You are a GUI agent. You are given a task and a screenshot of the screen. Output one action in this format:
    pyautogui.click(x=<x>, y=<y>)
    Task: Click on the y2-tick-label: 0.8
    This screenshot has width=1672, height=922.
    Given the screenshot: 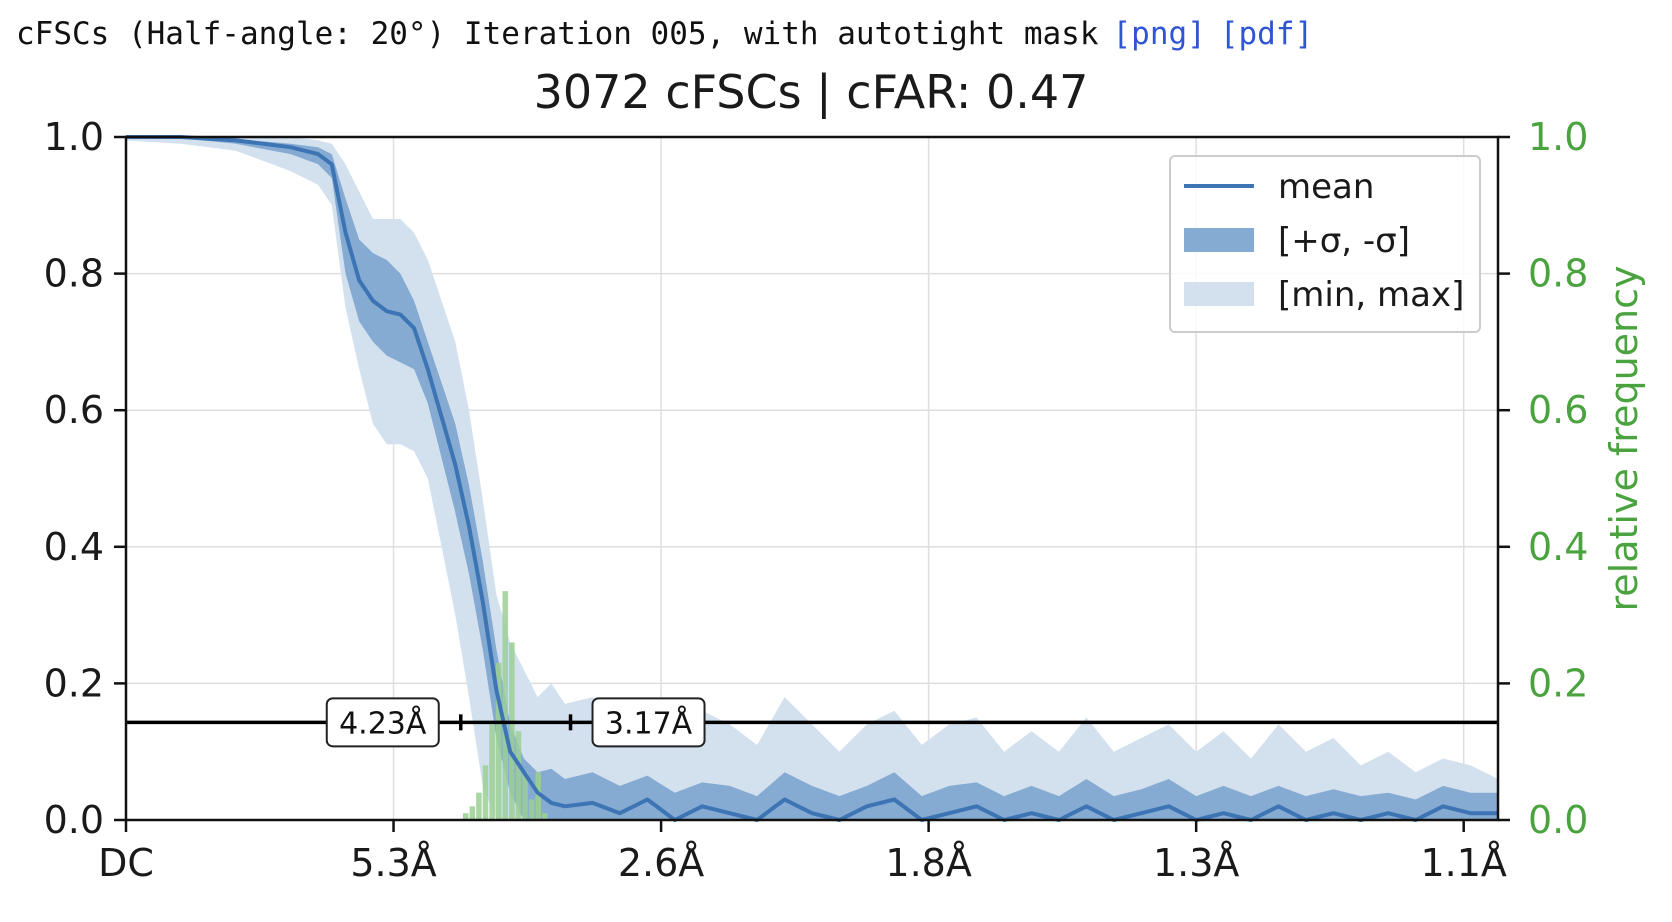 What is the action you would take?
    pyautogui.click(x=1558, y=274)
    